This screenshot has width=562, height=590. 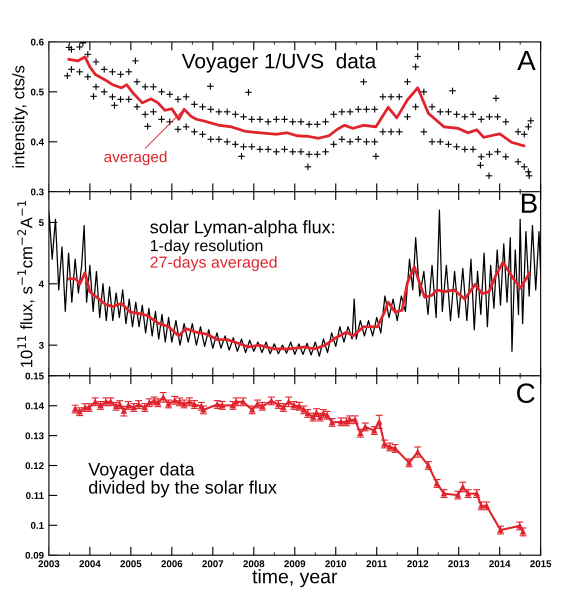 I want to click on y-tick-label: 4, so click(x=41, y=284).